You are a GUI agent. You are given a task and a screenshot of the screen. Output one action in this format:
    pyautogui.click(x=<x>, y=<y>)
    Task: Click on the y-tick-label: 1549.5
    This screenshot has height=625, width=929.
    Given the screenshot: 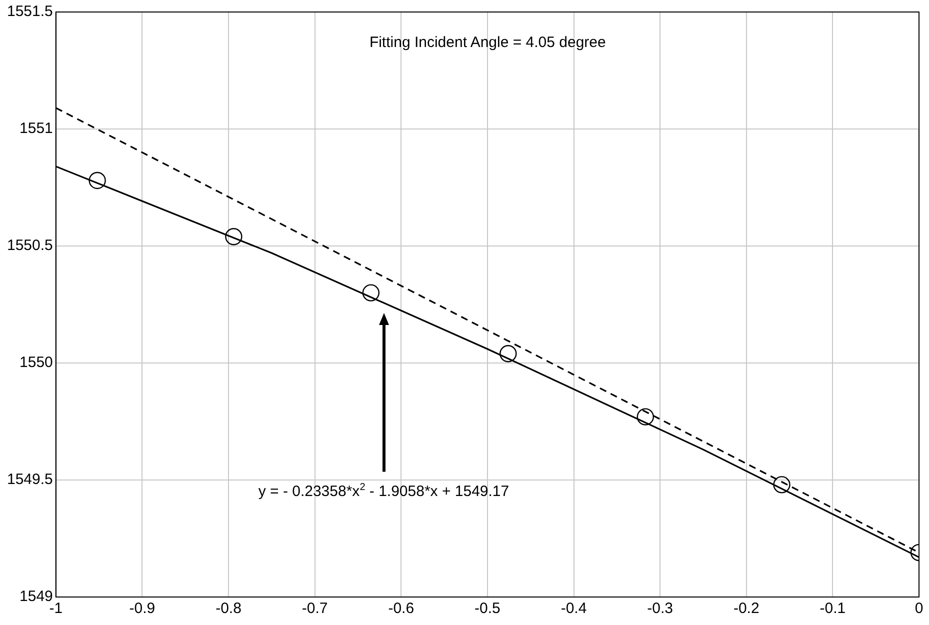 What is the action you would take?
    pyautogui.click(x=29, y=479)
    